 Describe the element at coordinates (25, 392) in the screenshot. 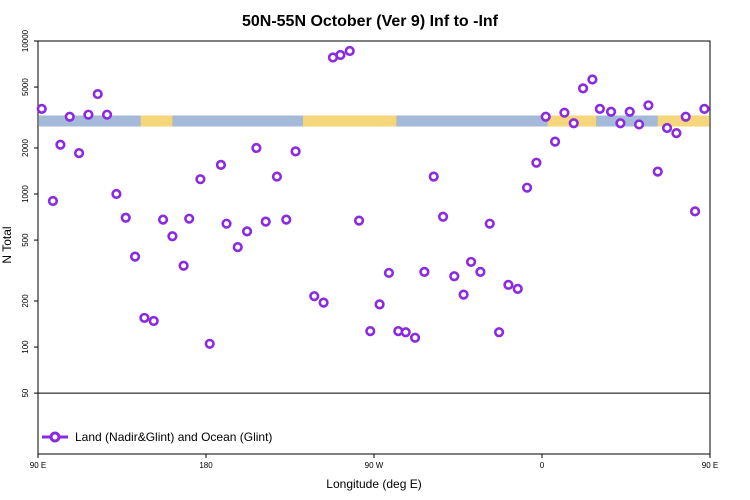

I see `y-tick-label: 50` at that location.